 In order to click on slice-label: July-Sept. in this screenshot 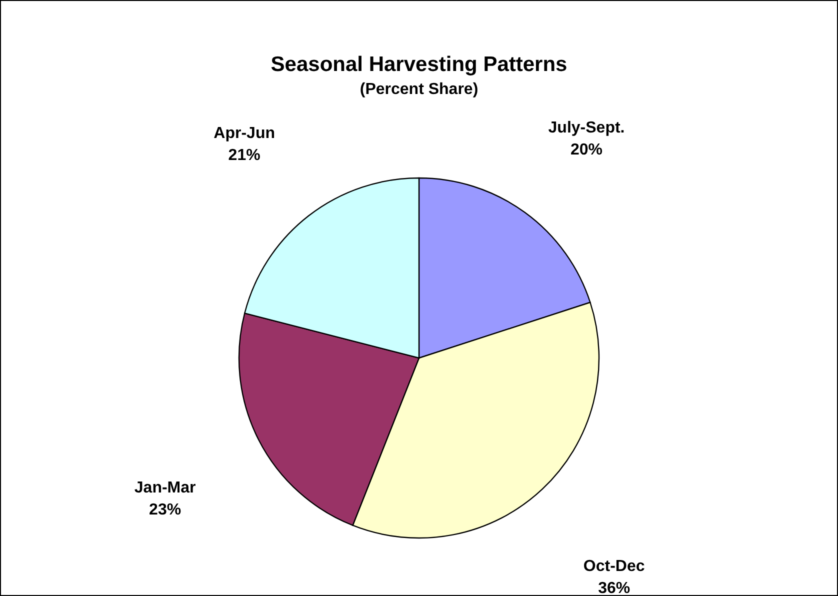, I will do `click(586, 127)`.